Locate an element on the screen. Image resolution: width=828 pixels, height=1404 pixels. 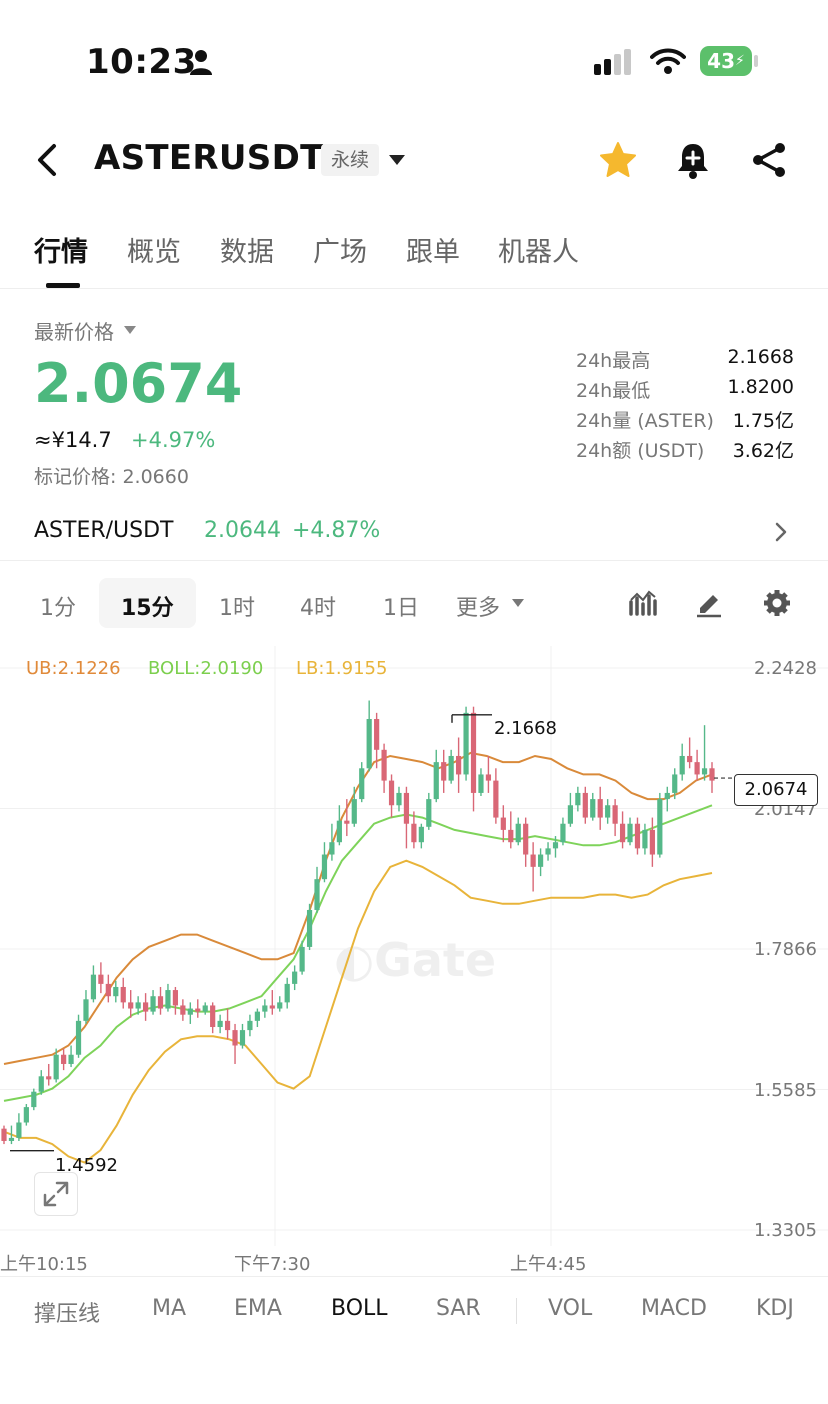
stat-value-24h-turnover: 3.62亿 is located at coordinates (763, 451).